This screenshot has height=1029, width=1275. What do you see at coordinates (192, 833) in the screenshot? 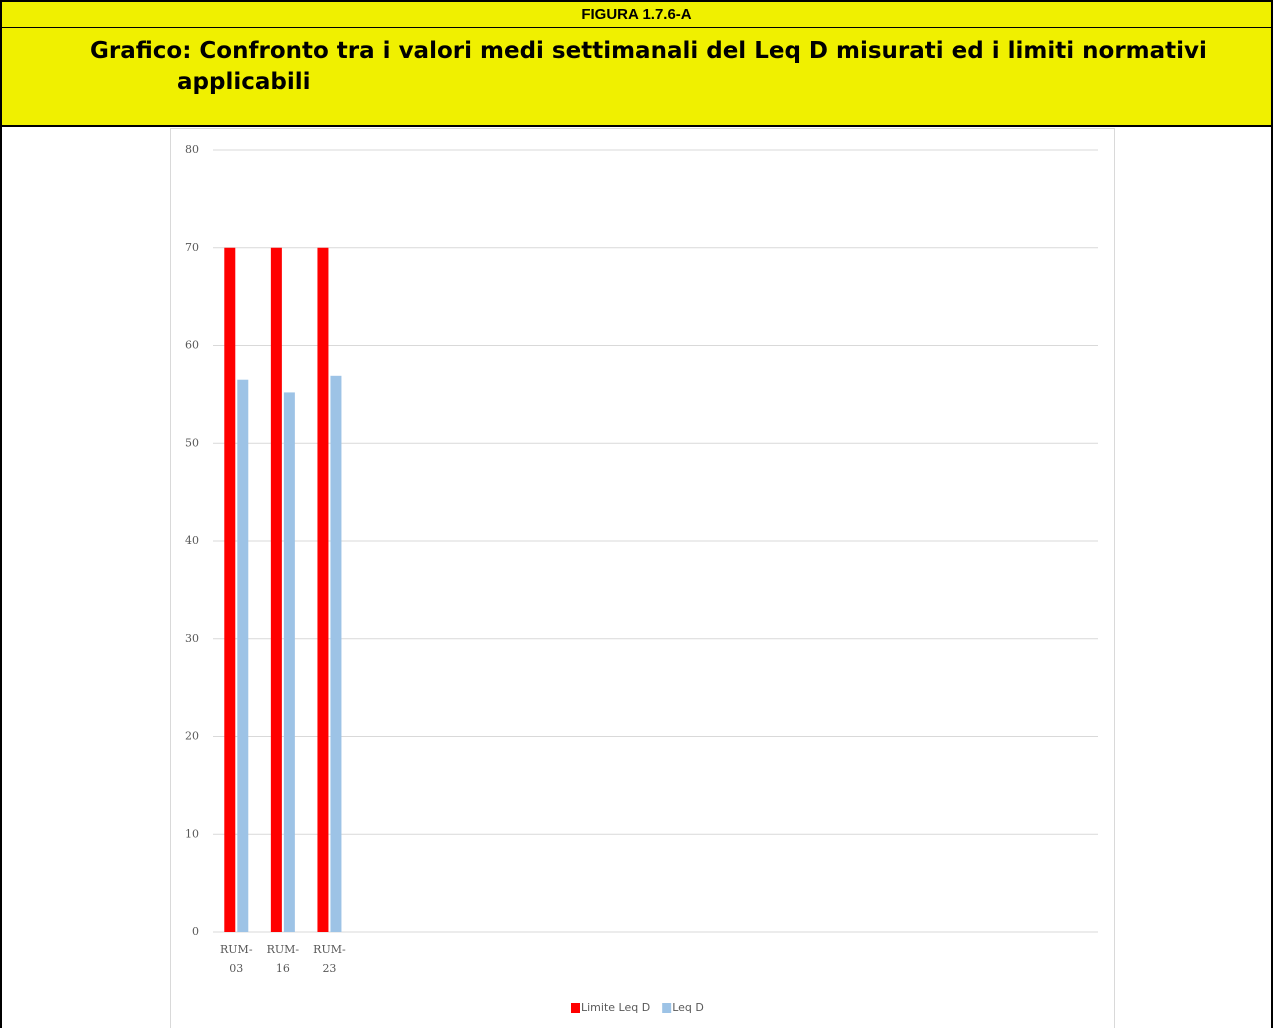
I see `y-tick-label: 10` at bounding box center [192, 833].